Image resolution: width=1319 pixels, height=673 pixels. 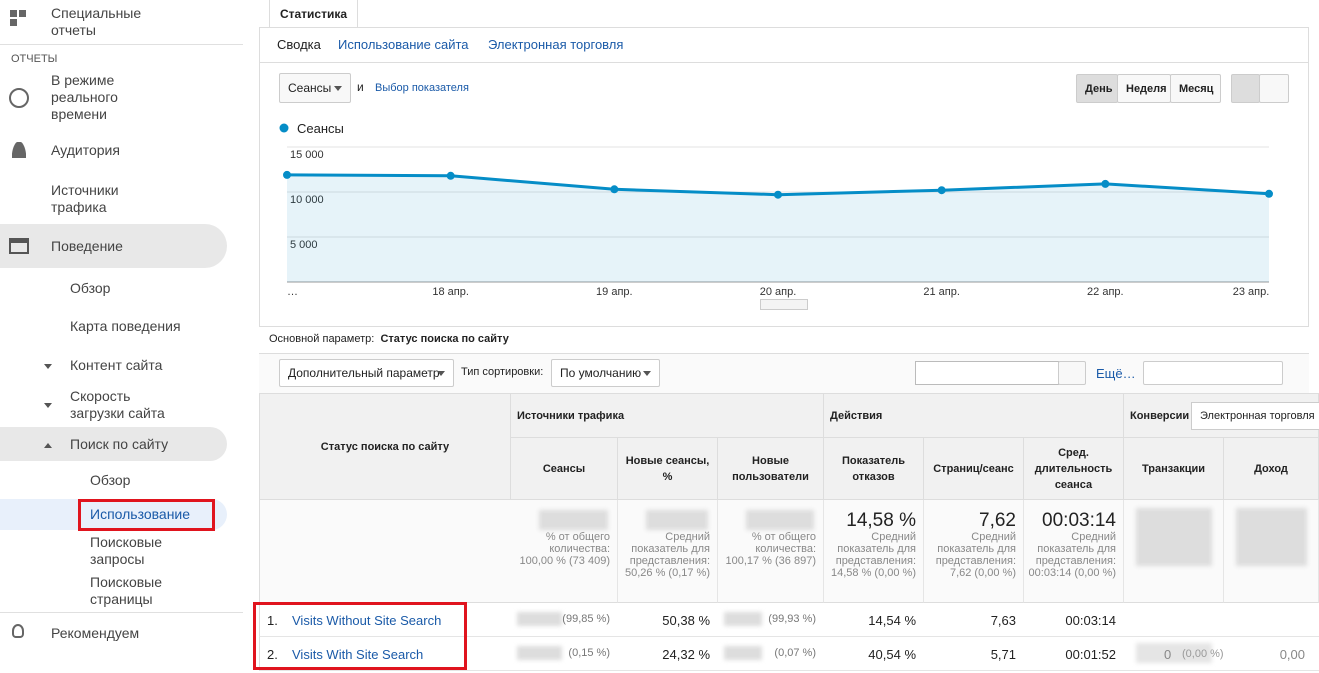 What do you see at coordinates (941, 292) in the screenshot?
I see `x-tick-label: 21 апр.` at bounding box center [941, 292].